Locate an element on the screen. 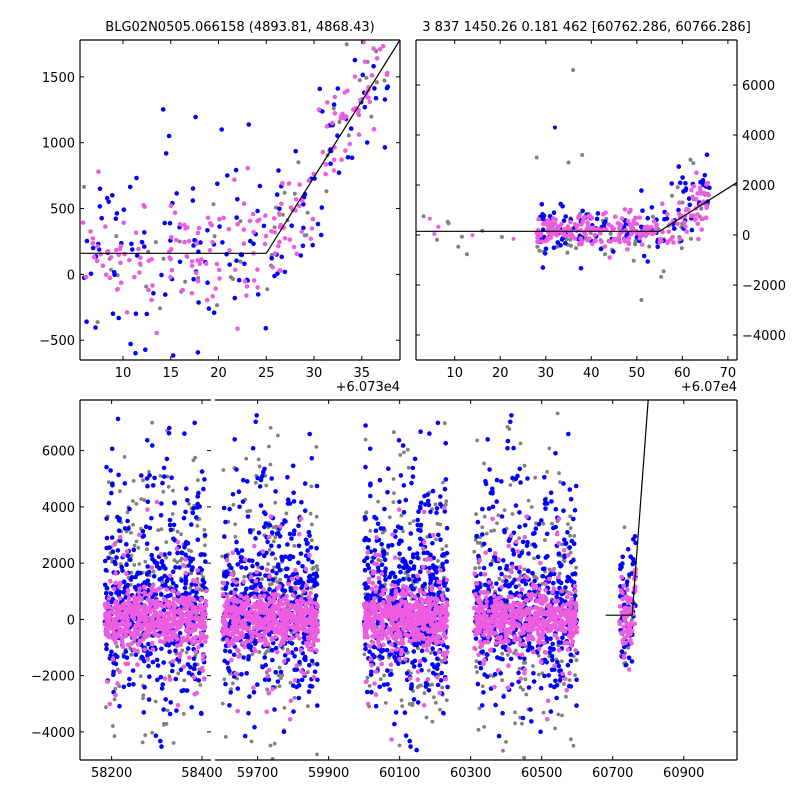  top-right-xtick-label: 40 is located at coordinates (591, 373).